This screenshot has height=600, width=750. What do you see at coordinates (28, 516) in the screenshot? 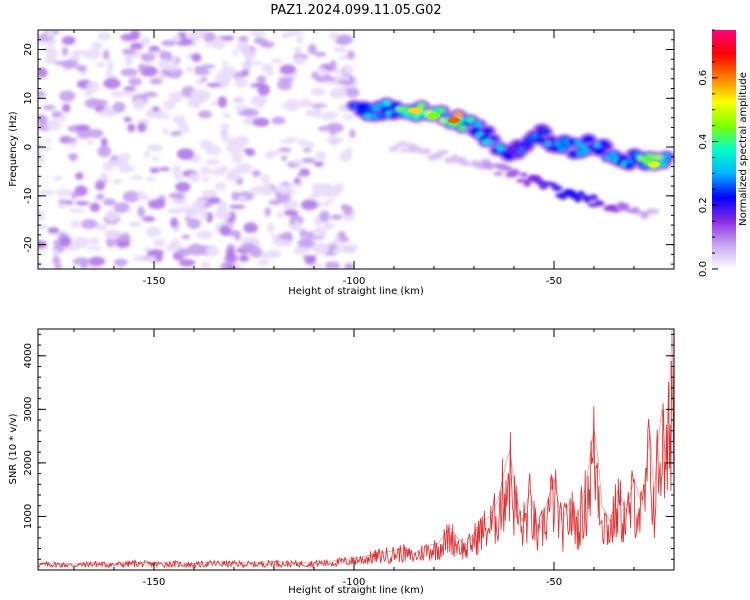
I see `y-tick-label: 1000` at bounding box center [28, 516].